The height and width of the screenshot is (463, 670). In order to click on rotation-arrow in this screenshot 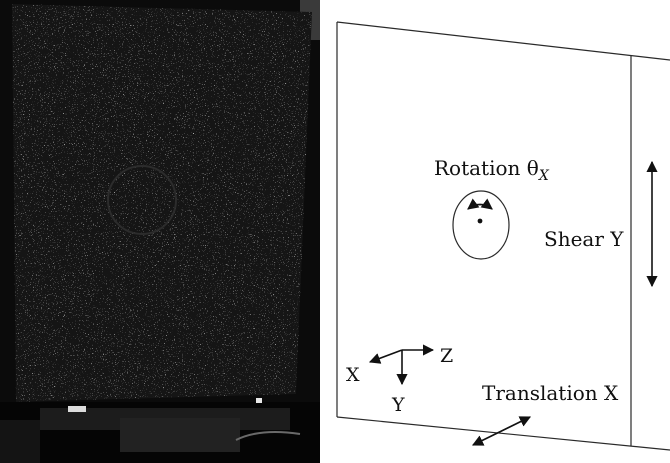, I will do `click(480, 204)`.